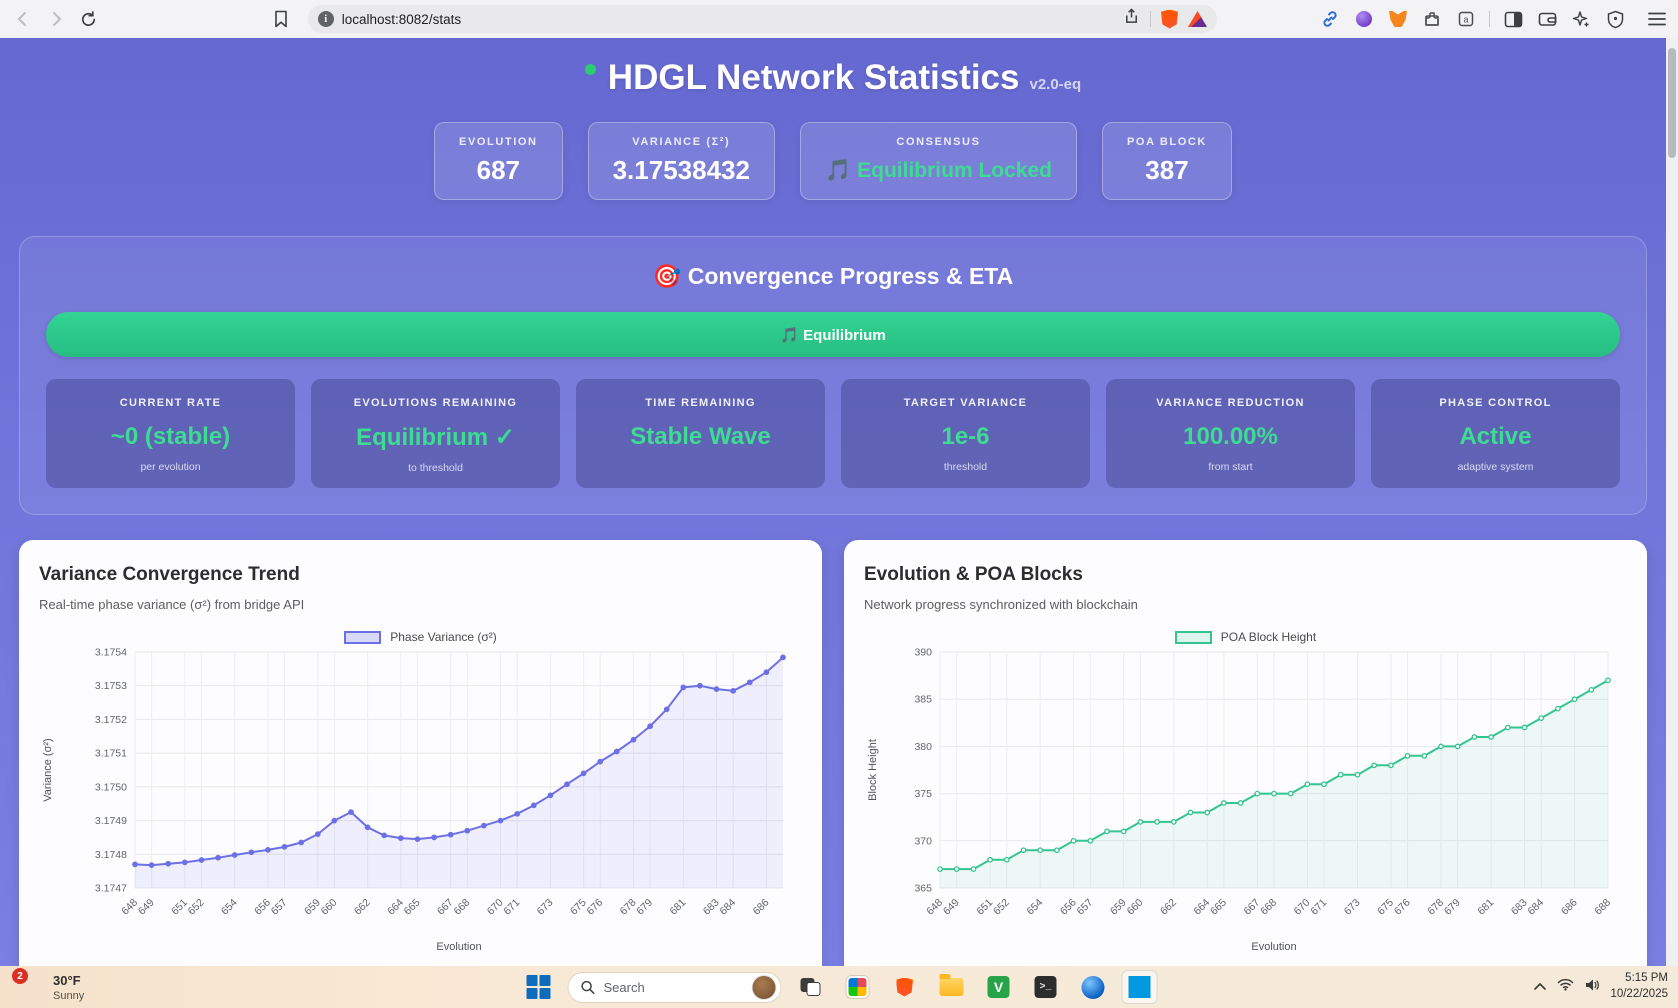  I want to click on equilibrium-progress-bar: 🎵 Equilibrium, so click(833, 334).